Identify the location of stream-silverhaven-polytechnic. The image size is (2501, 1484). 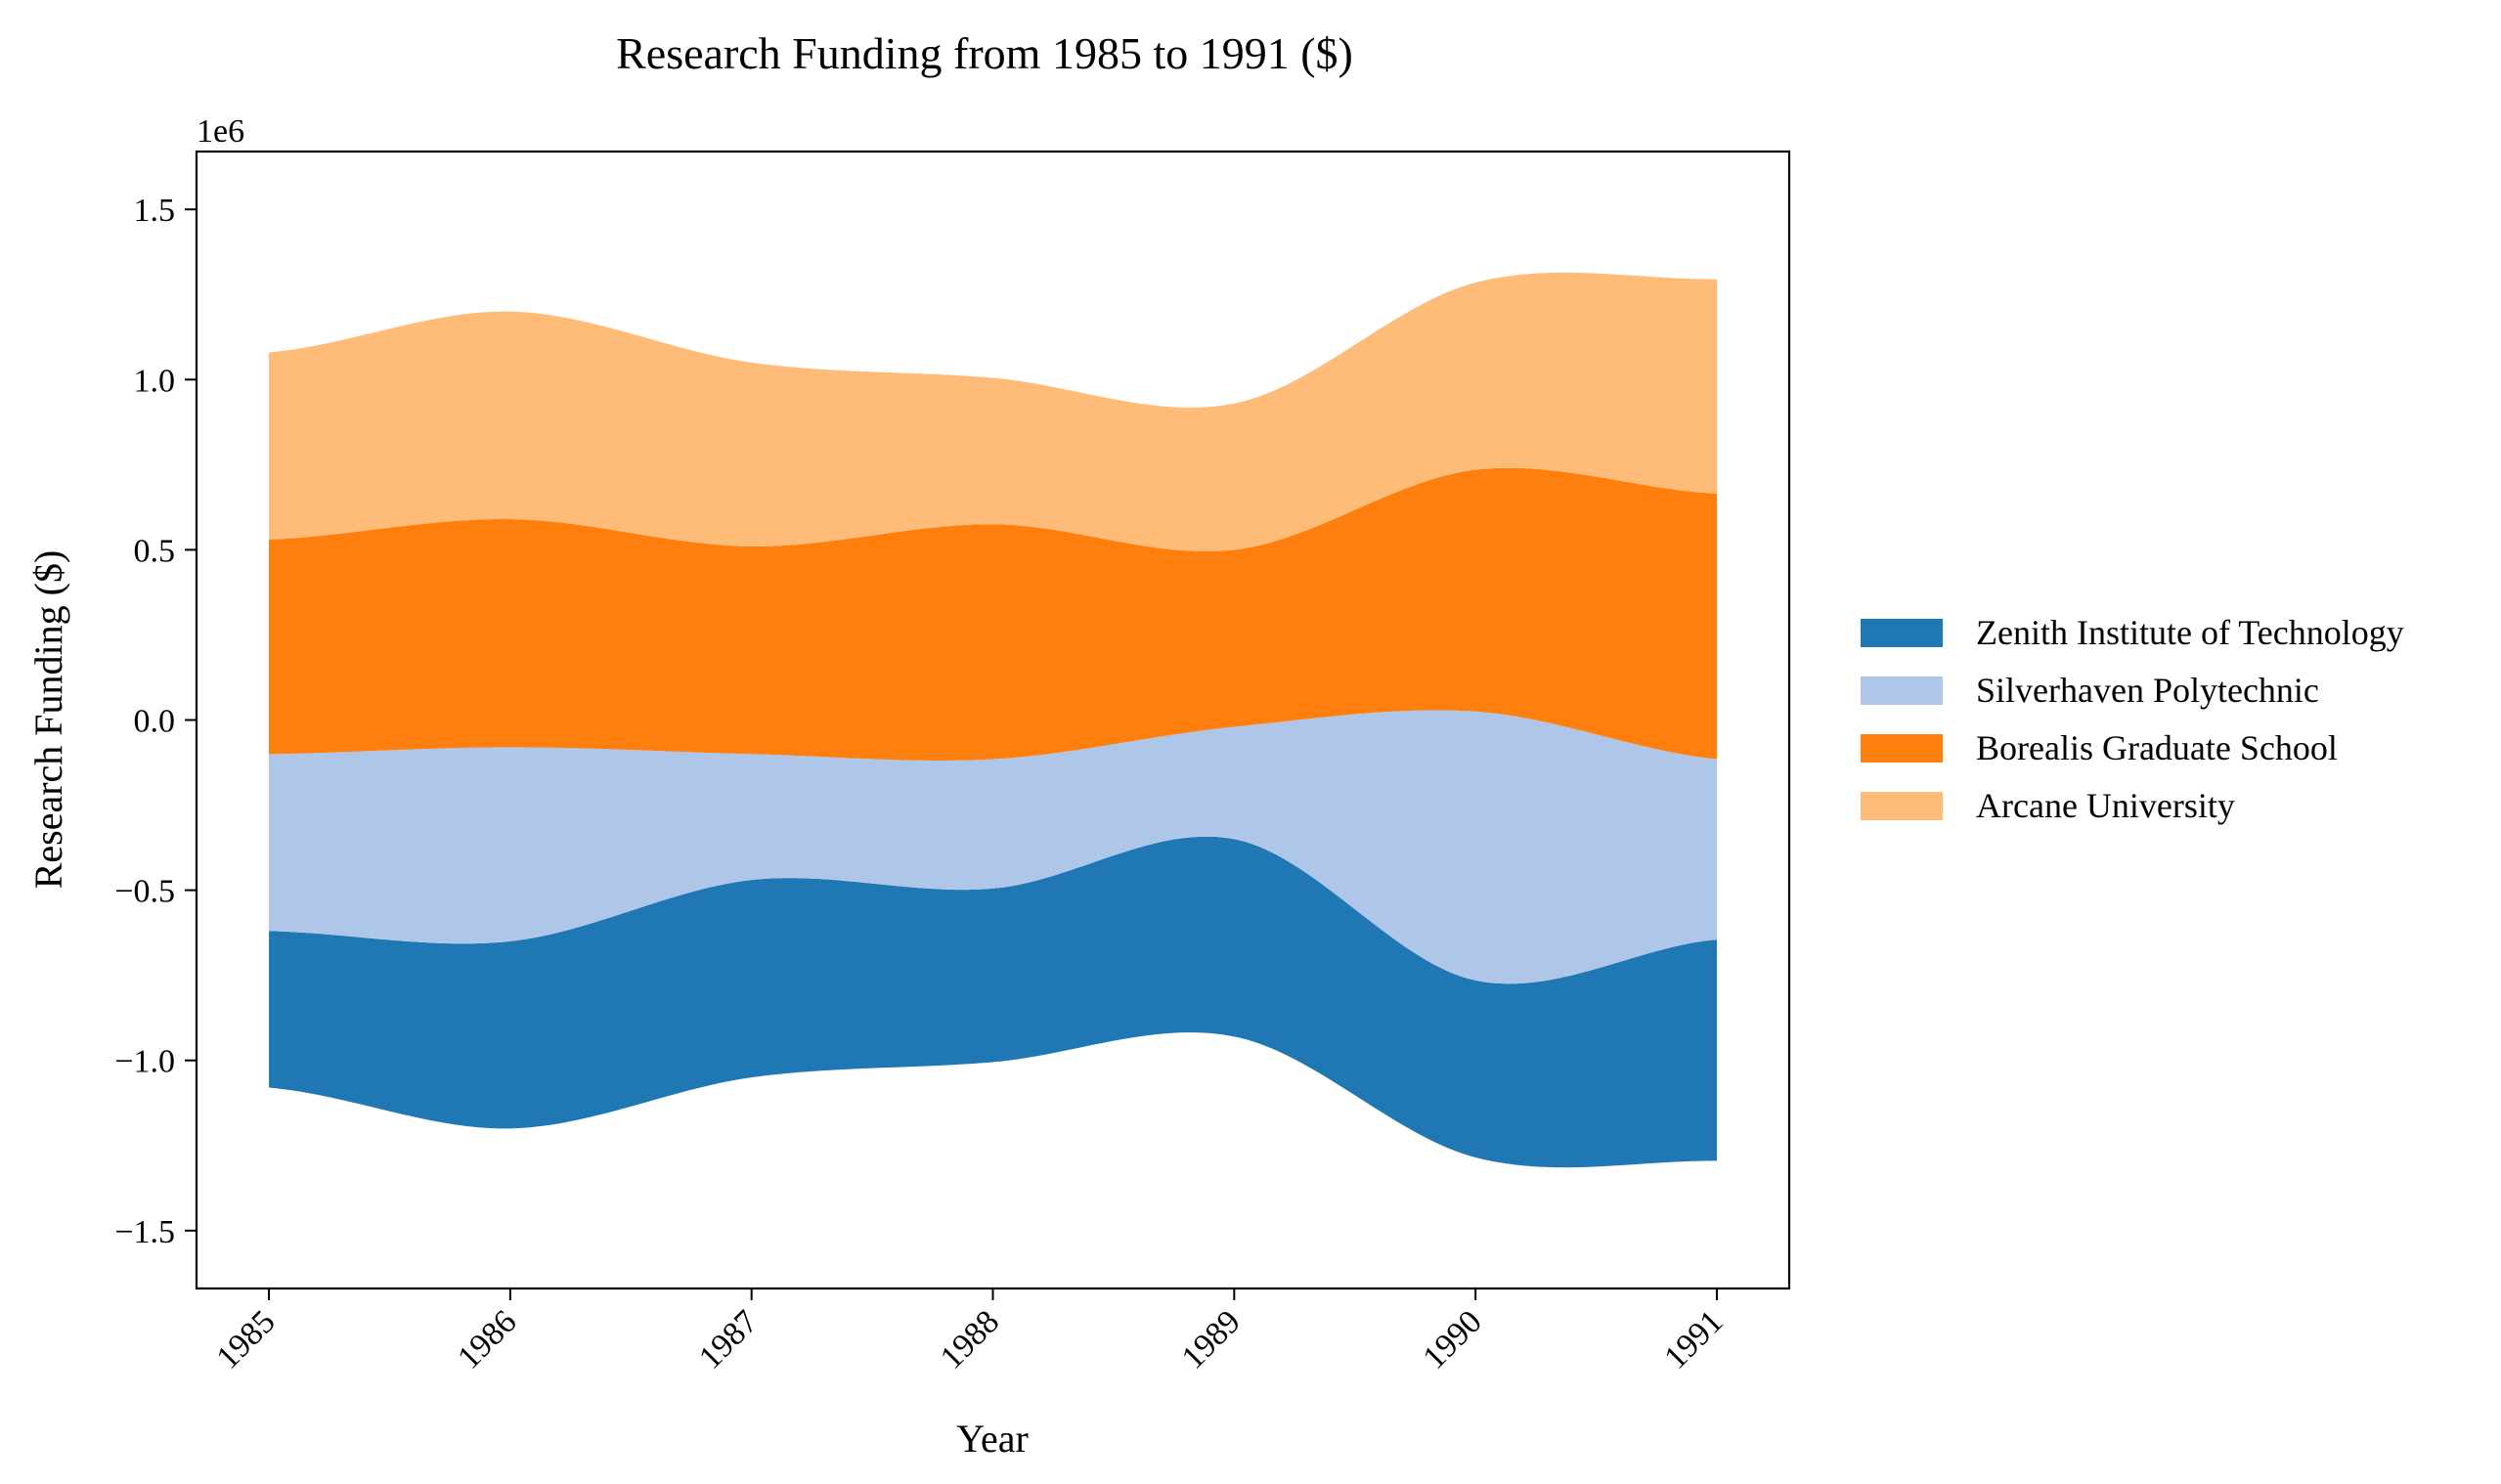
(993, 847).